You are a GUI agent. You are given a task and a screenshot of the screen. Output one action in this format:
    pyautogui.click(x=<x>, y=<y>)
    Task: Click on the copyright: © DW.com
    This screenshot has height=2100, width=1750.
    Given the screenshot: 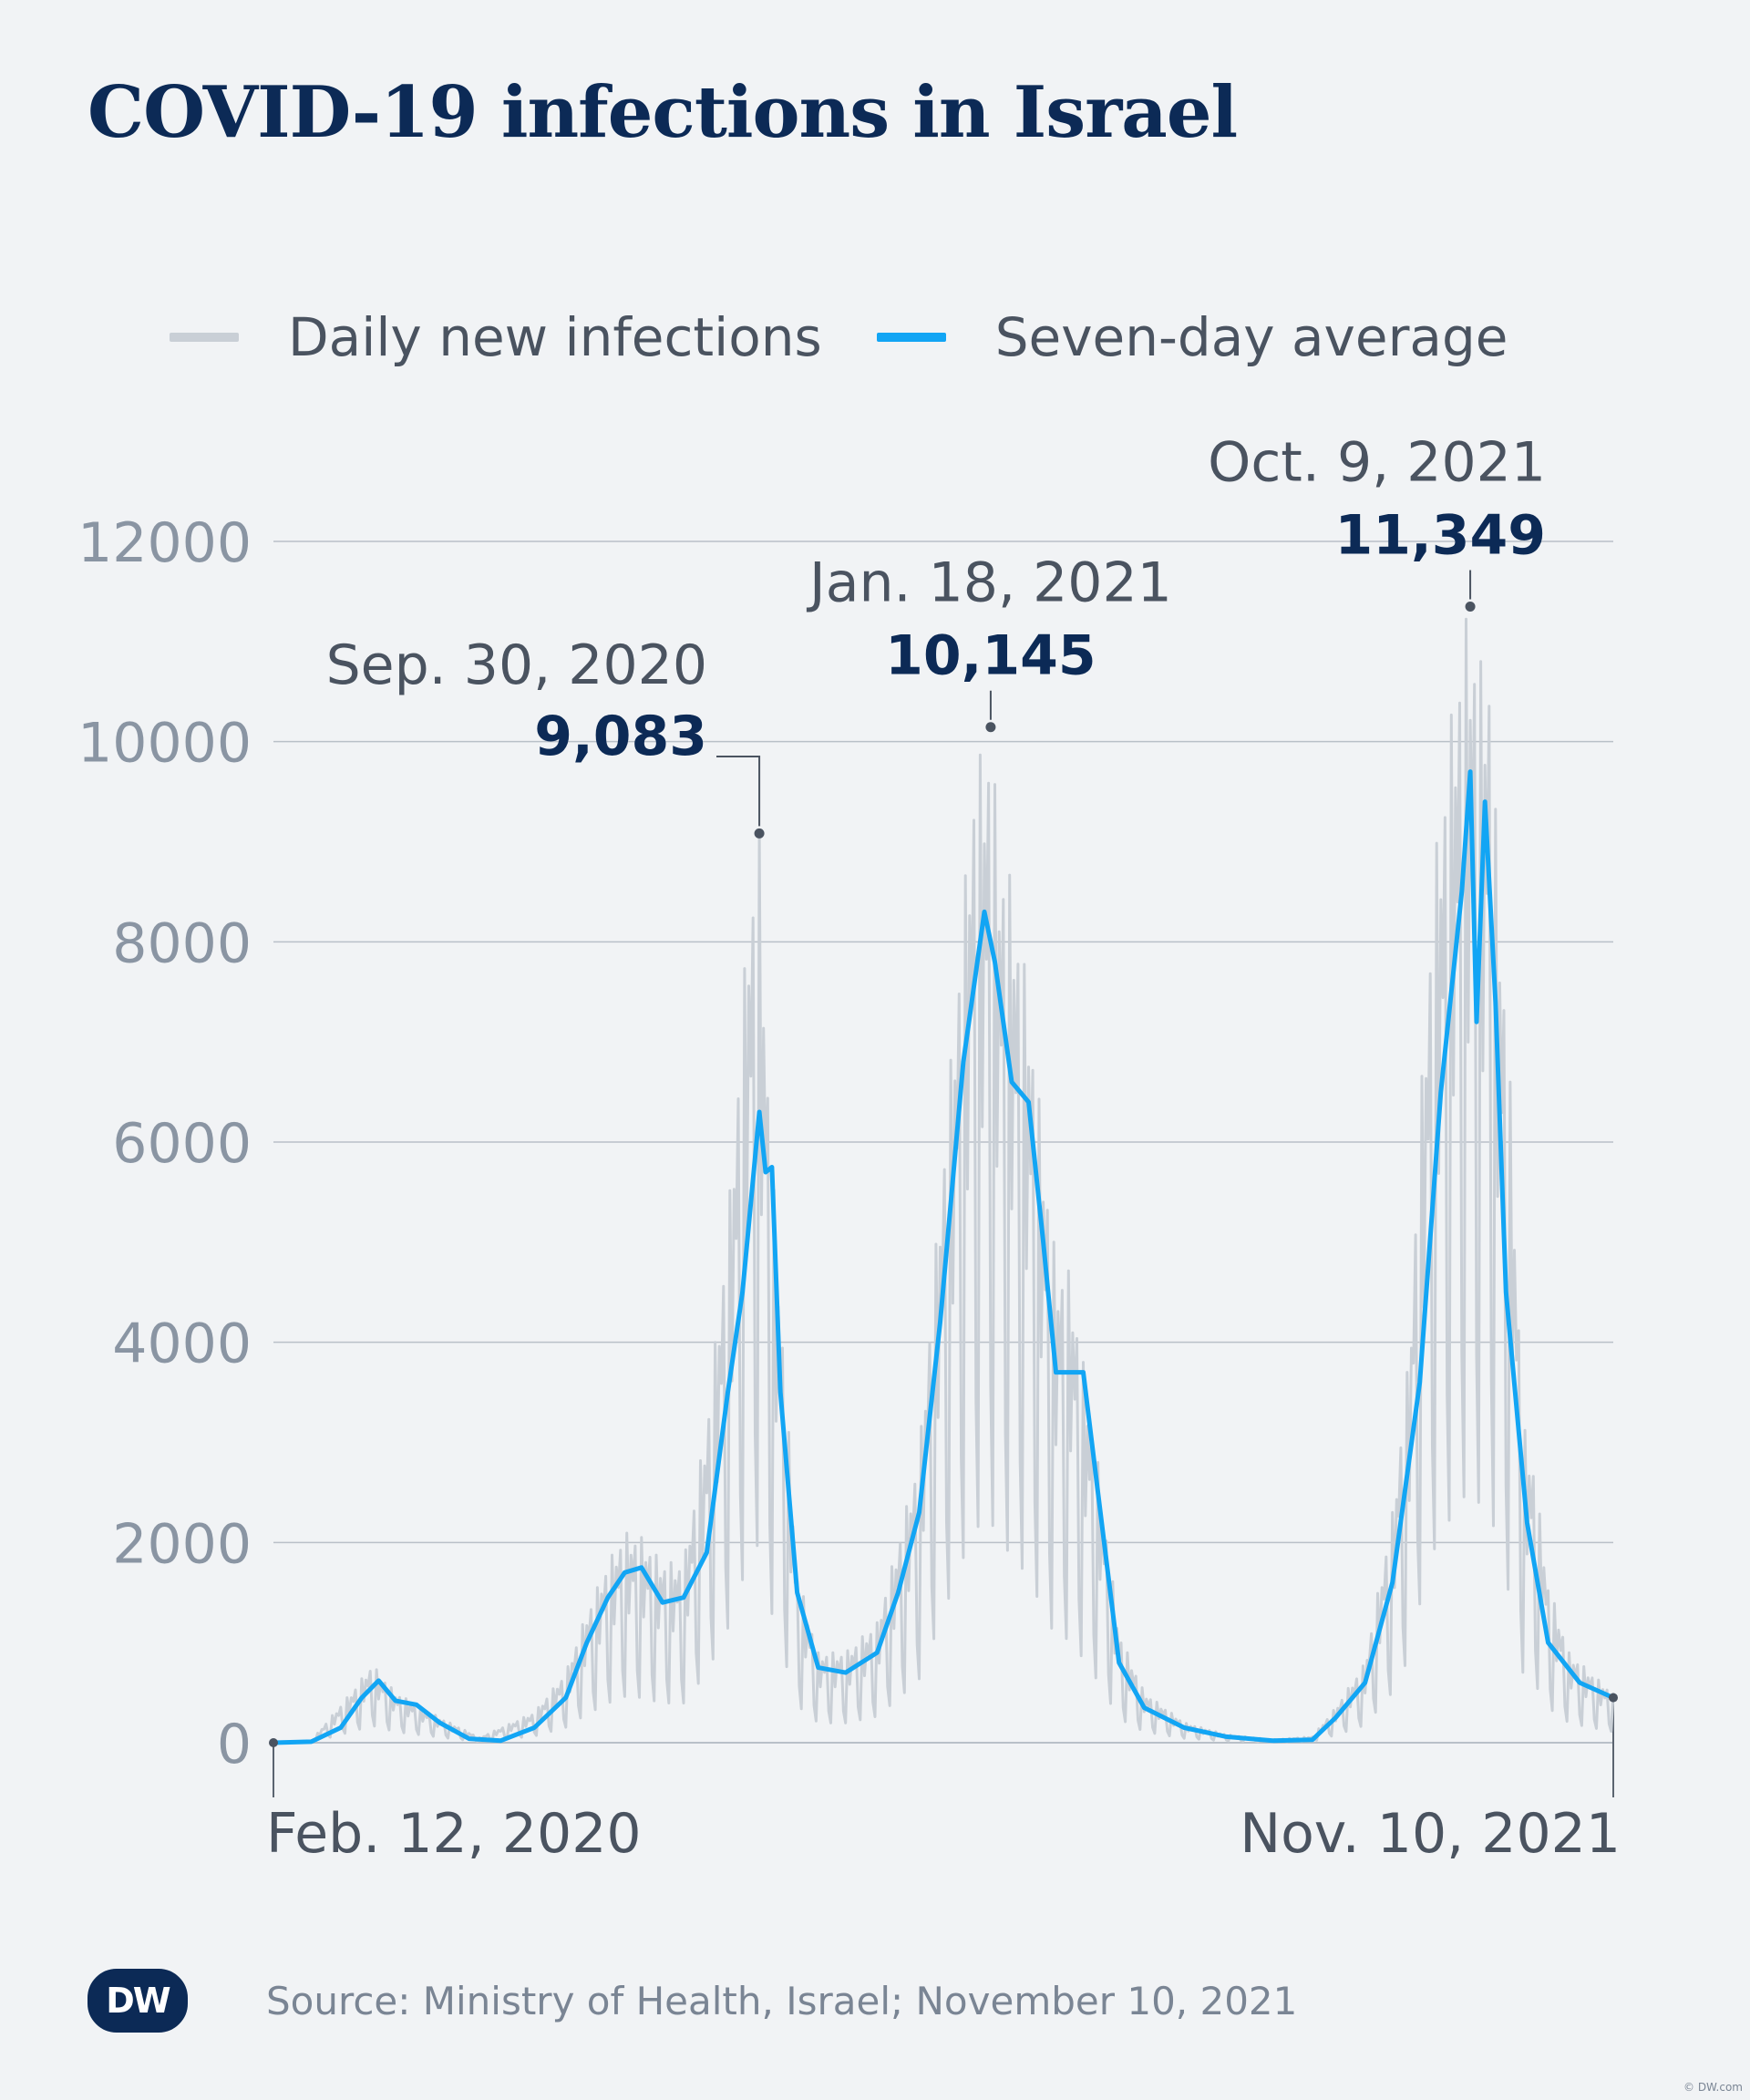 What is the action you would take?
    pyautogui.click(x=1713, y=2087)
    